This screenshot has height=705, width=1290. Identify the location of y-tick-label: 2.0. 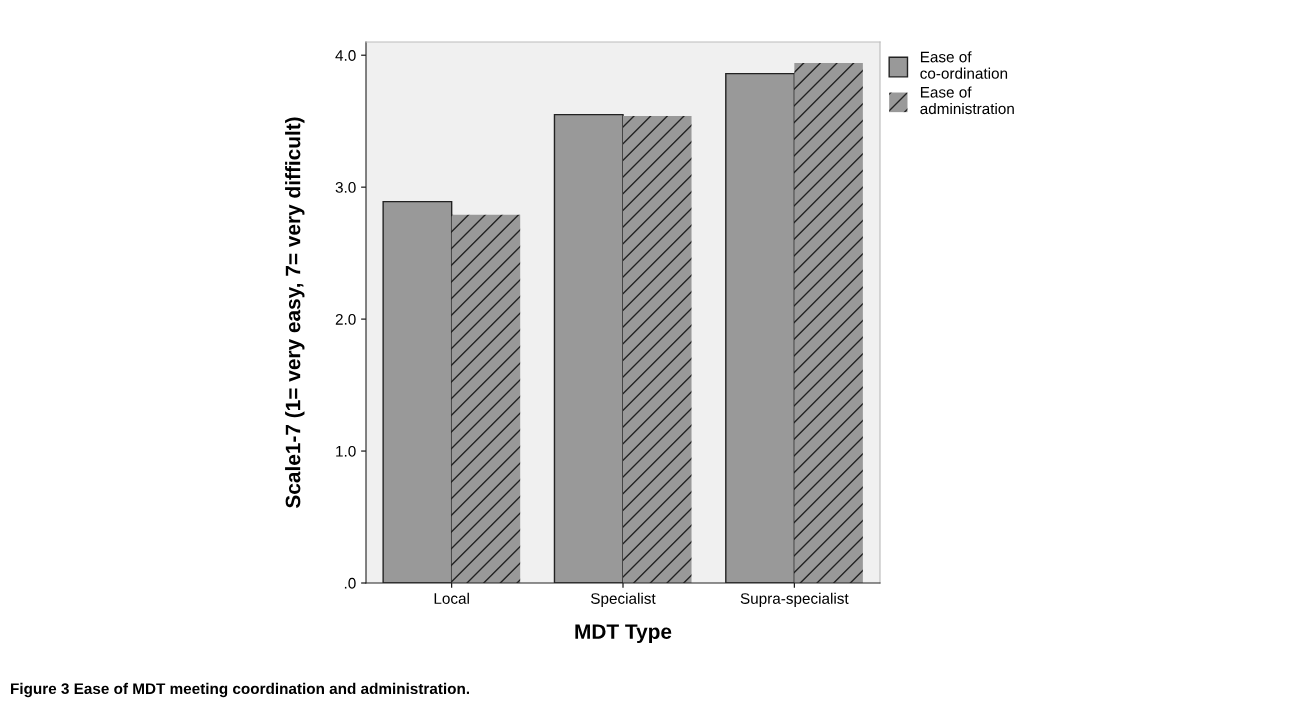
(345, 319).